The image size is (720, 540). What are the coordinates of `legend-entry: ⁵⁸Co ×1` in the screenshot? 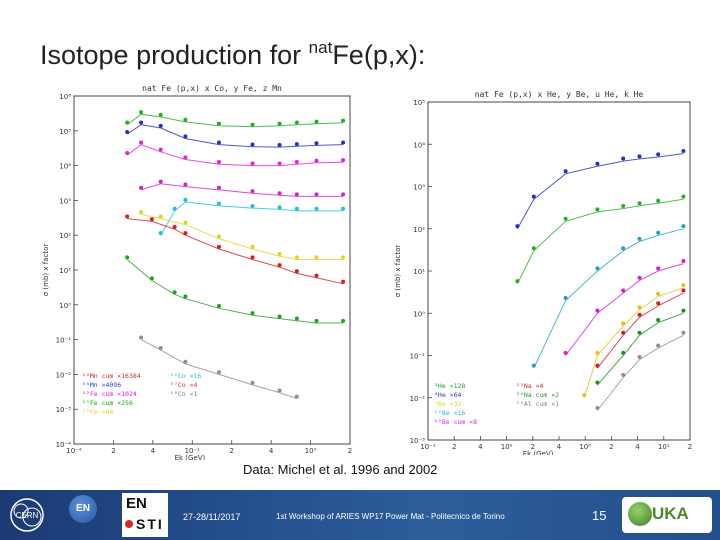 It's located at (183, 394).